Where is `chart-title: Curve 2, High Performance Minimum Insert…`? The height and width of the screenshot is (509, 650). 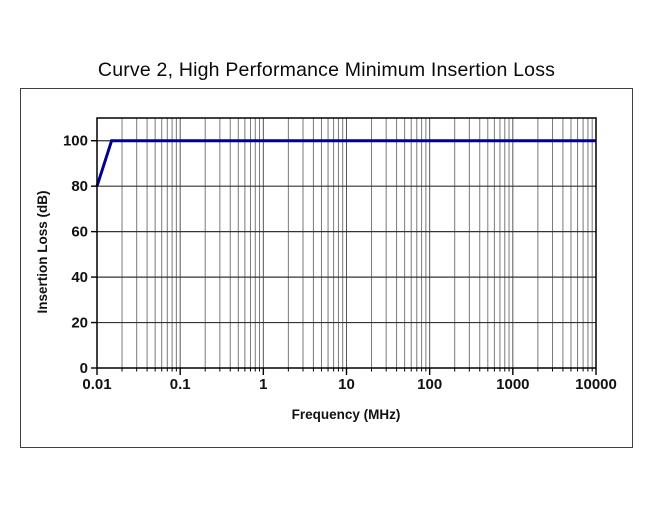
chart-title: Curve 2, High Performance Minimum Insert… is located at coordinates (326, 70).